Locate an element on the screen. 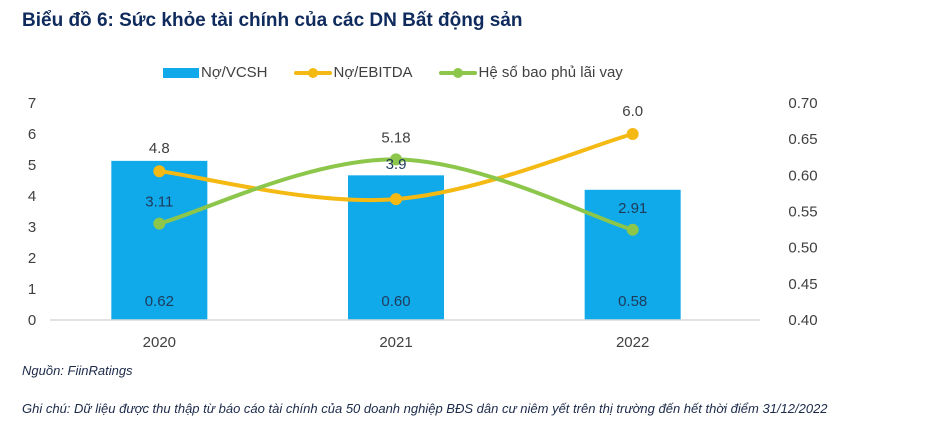 This screenshot has height=447, width=928. left-axis-tick: 6 is located at coordinates (32, 134).